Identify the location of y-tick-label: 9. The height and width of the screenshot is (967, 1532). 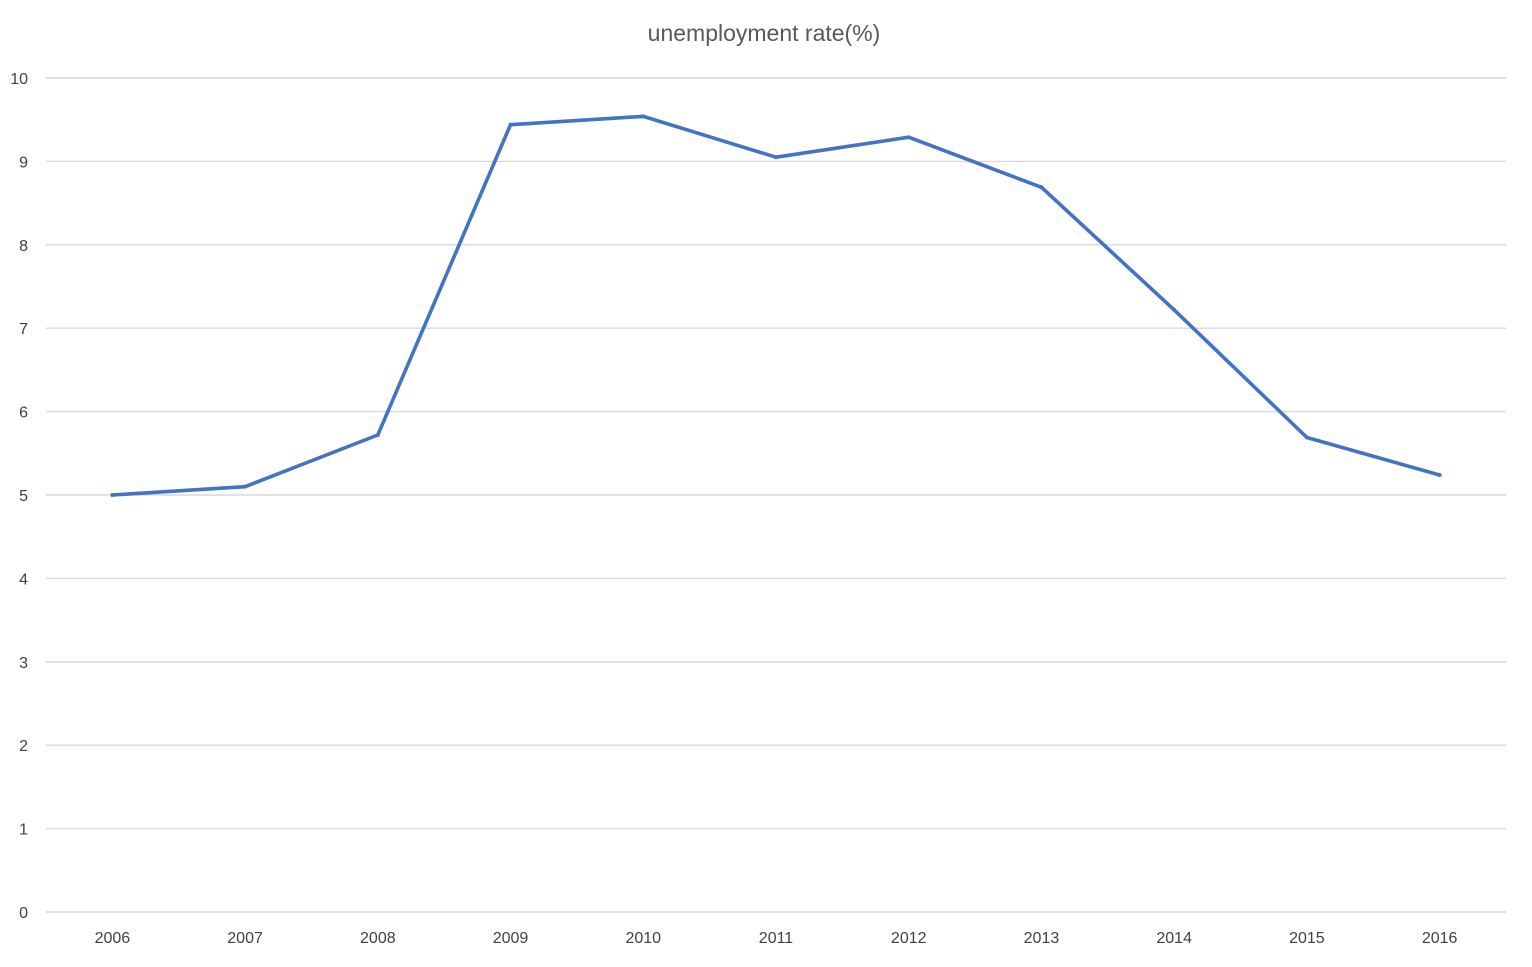
(23, 162).